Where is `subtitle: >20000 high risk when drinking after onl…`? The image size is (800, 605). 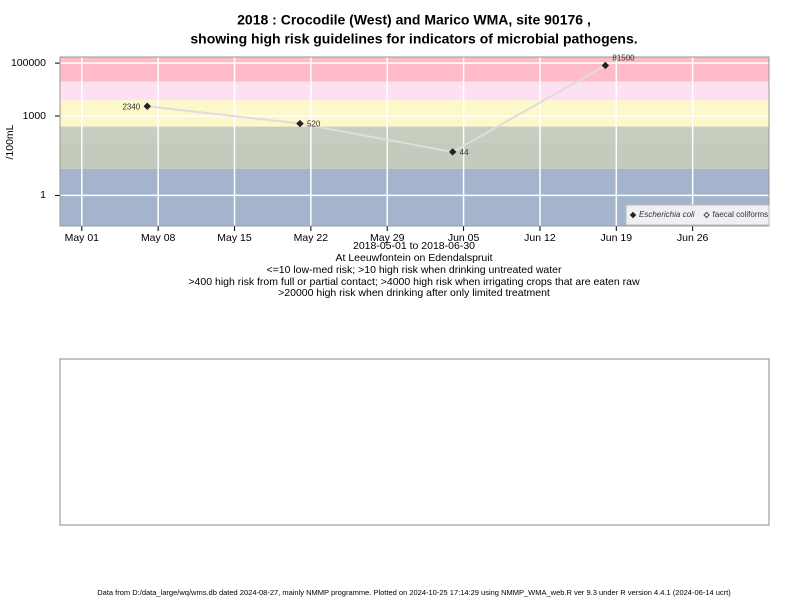
subtitle: >20000 high risk when drinking after onl… is located at coordinates (414, 293).